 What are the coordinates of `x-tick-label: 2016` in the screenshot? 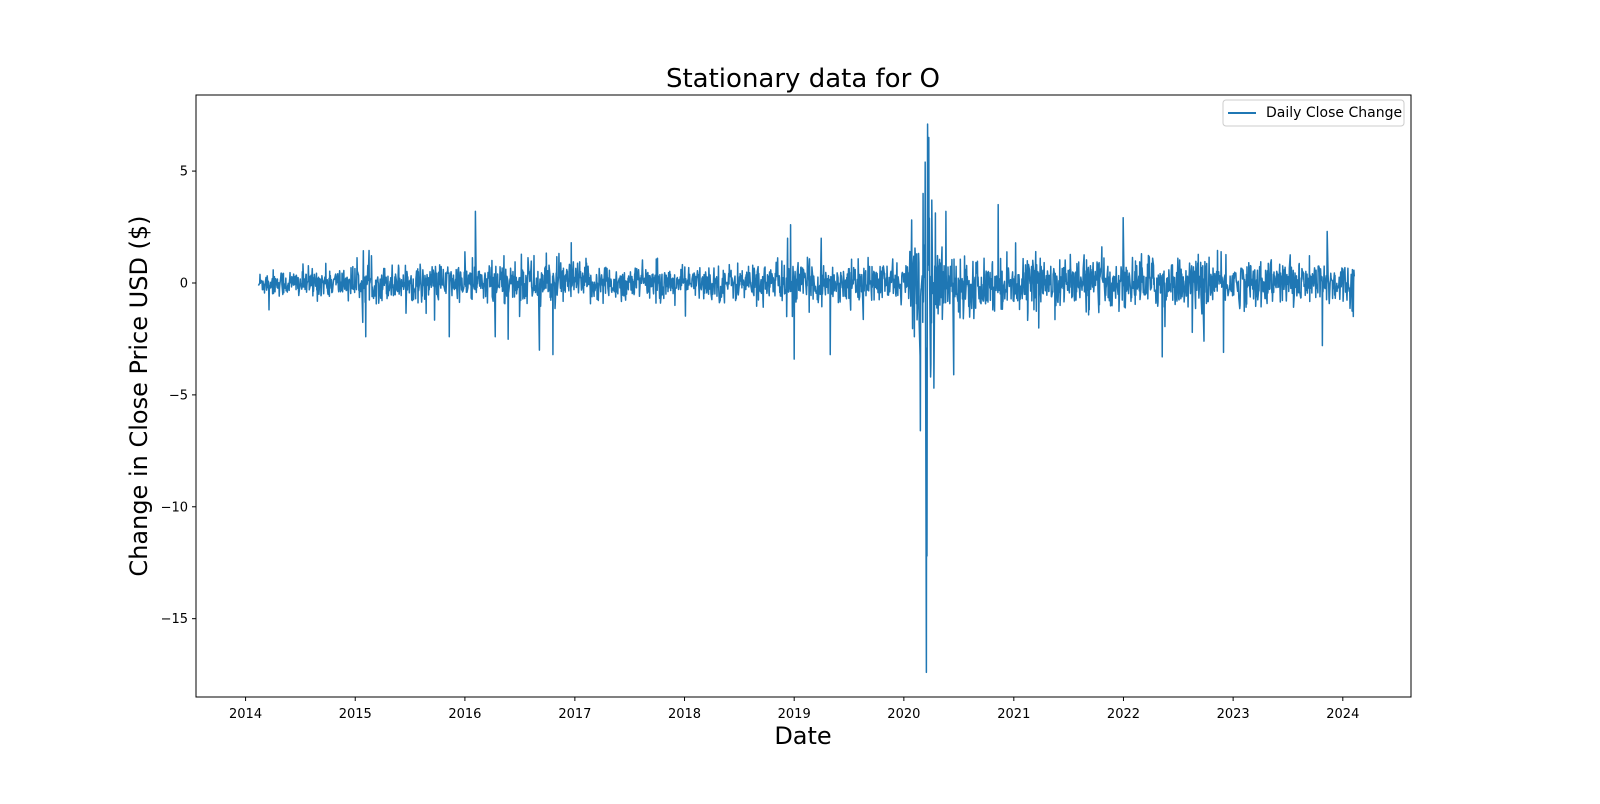 It's located at (464, 714).